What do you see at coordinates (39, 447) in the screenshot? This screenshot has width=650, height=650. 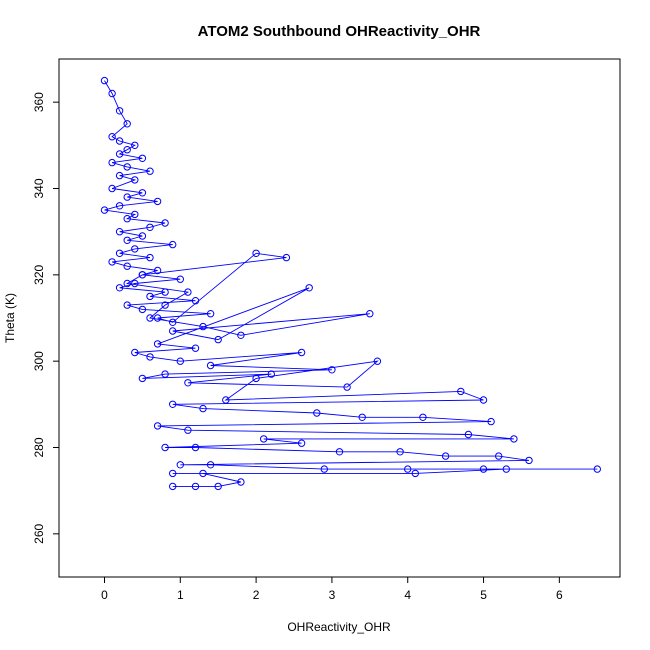 I see `y-tick-label: 280` at bounding box center [39, 447].